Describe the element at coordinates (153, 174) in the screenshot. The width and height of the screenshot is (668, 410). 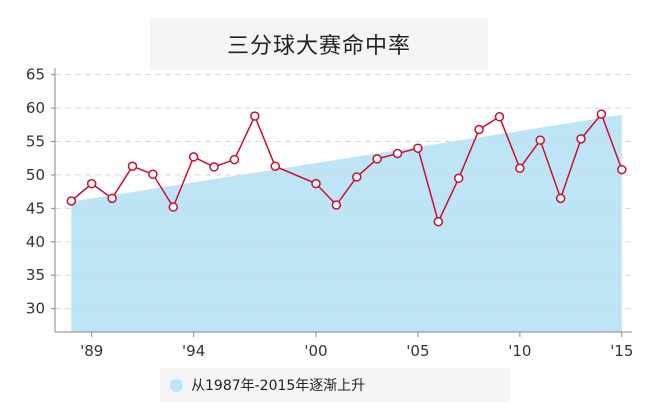
I see `data-point-1992` at that location.